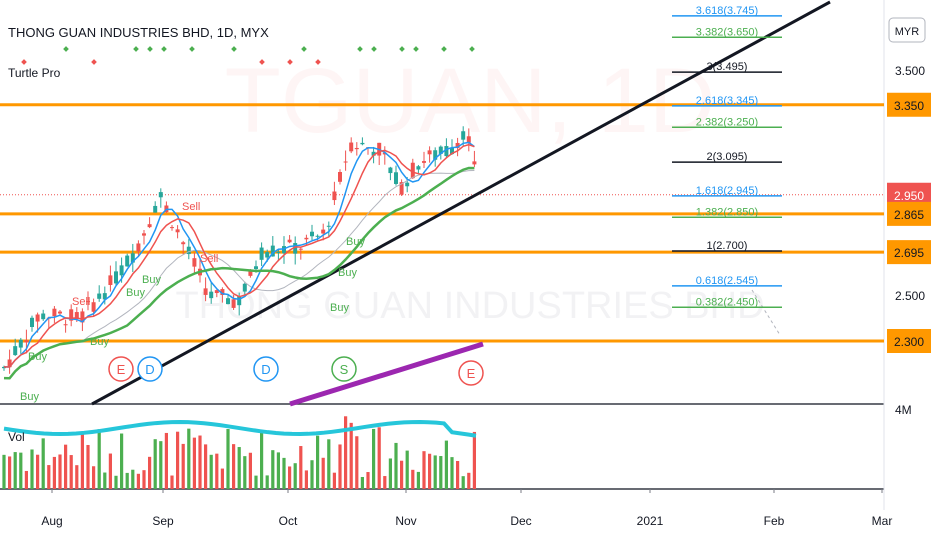  I want to click on fib-level-label: 0.618(2.545), so click(727, 281).